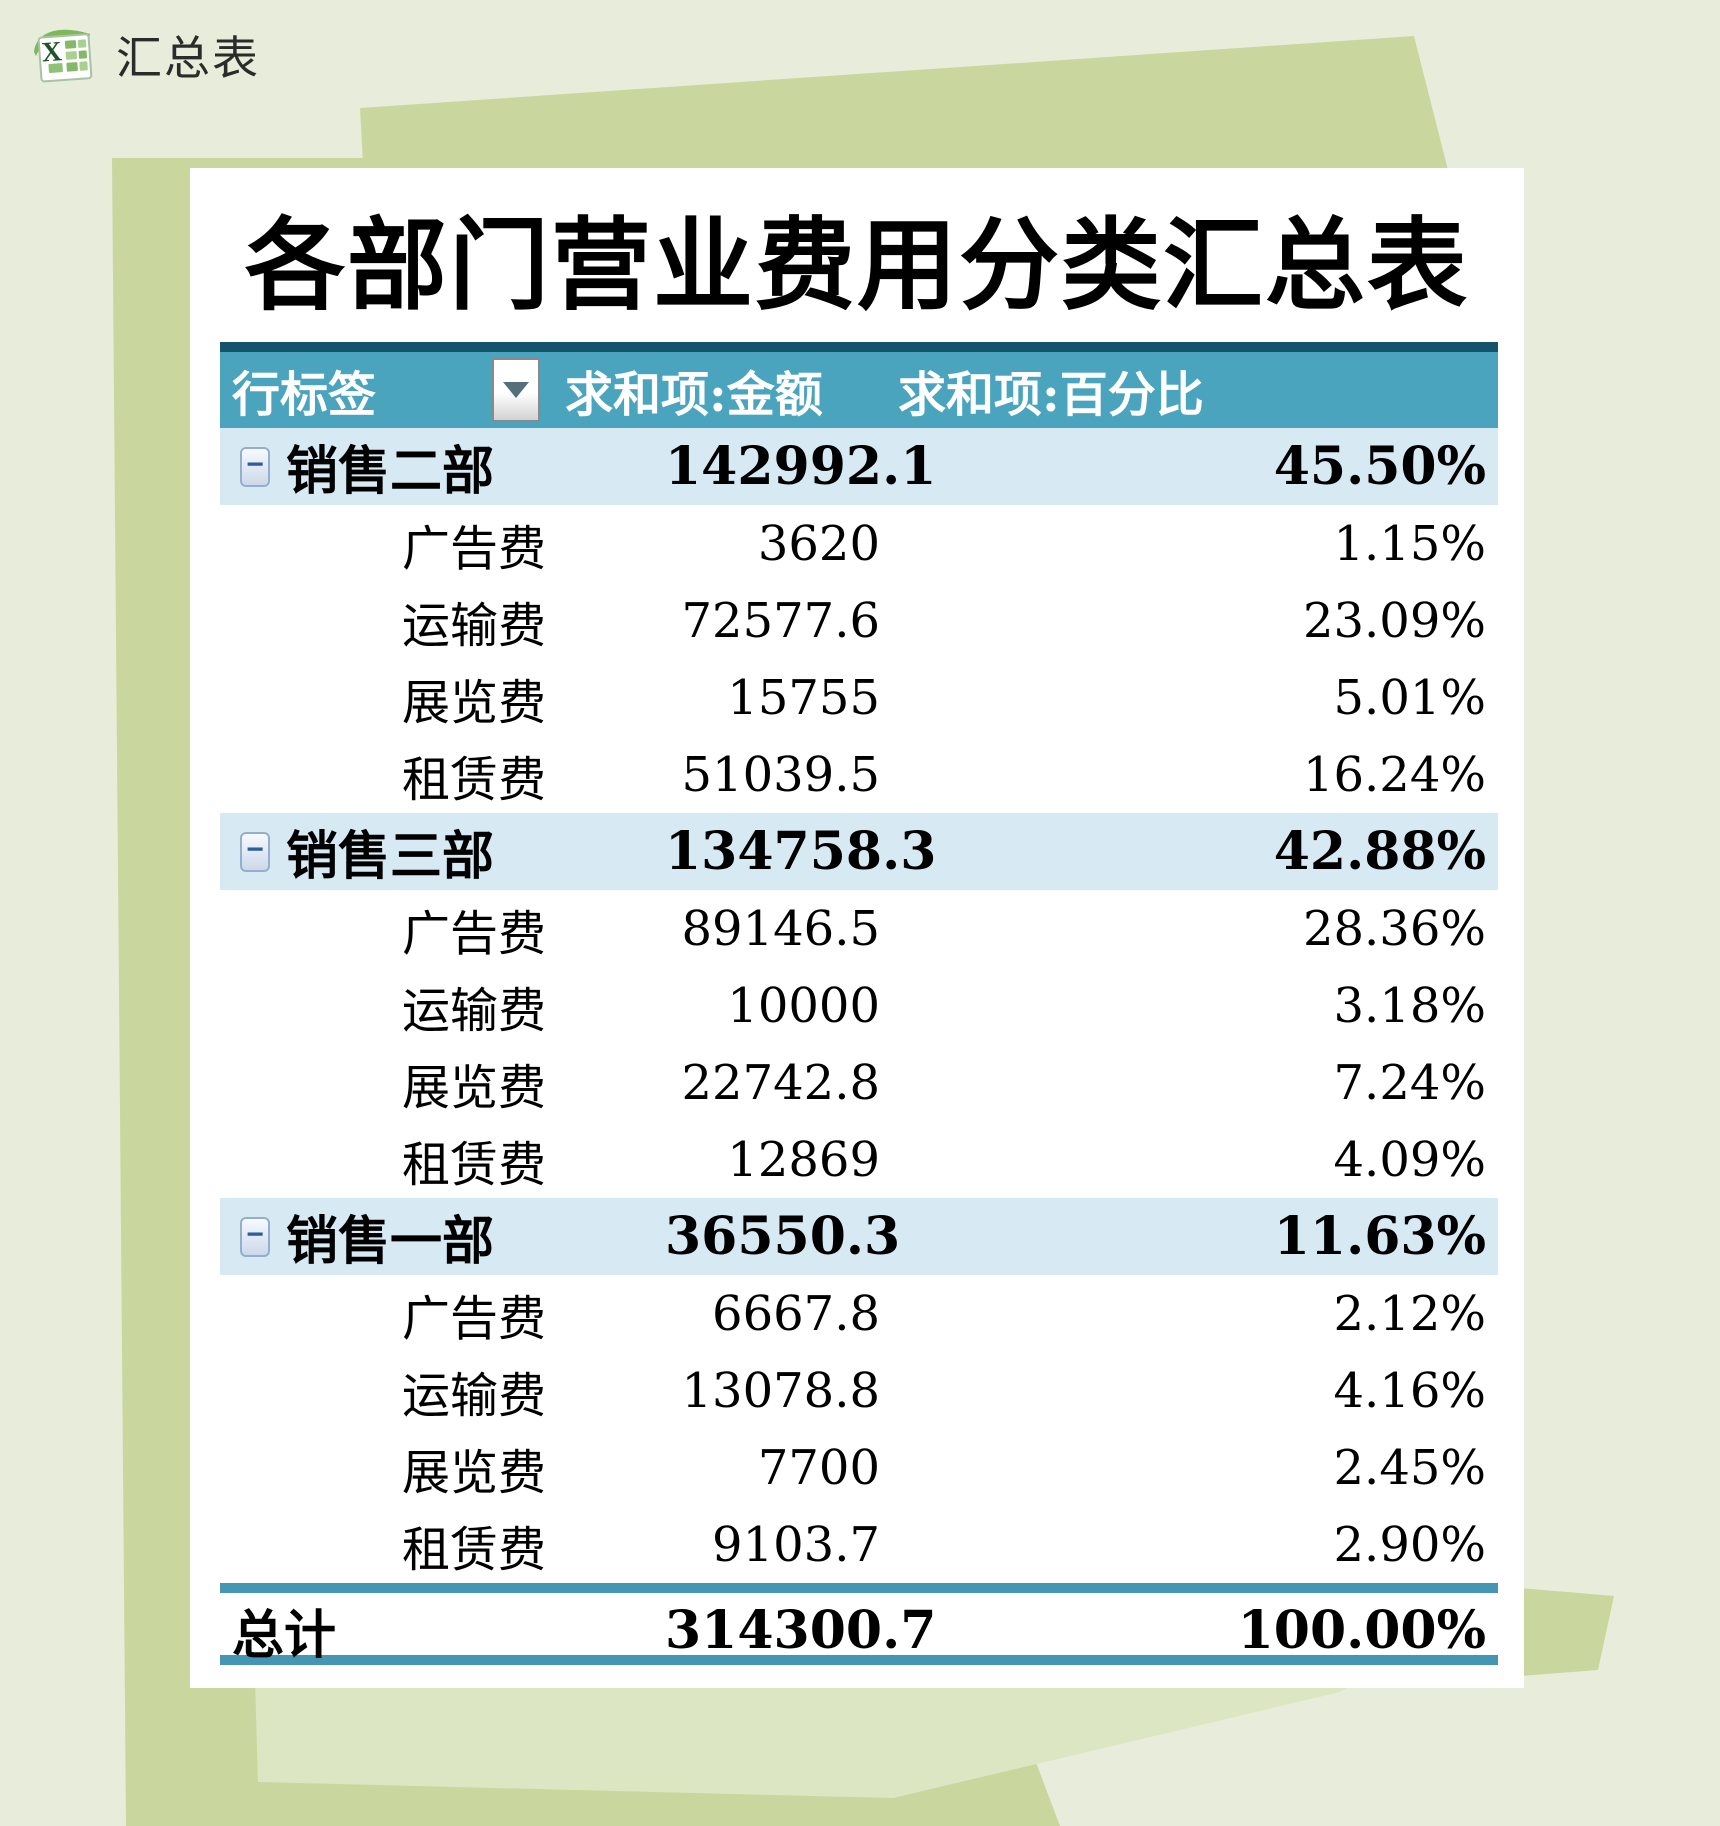 The image size is (1720, 1826). I want to click on group-percent: 42.88%, so click(1379, 851).